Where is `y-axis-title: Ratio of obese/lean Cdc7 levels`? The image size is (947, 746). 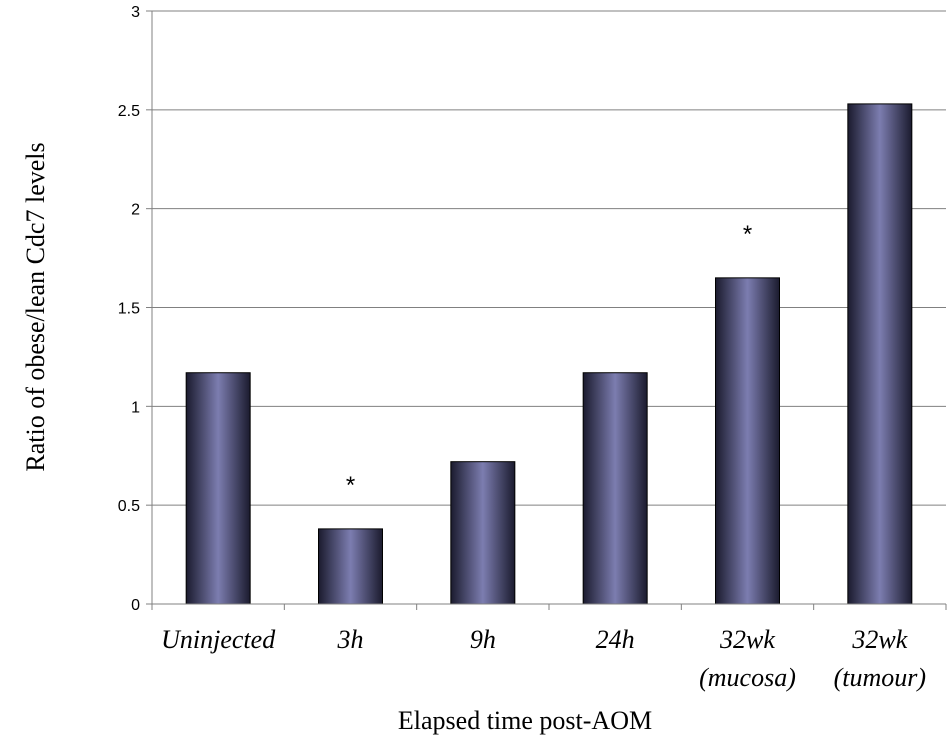 y-axis-title: Ratio of obese/lean Cdc7 levels is located at coordinates (35, 306).